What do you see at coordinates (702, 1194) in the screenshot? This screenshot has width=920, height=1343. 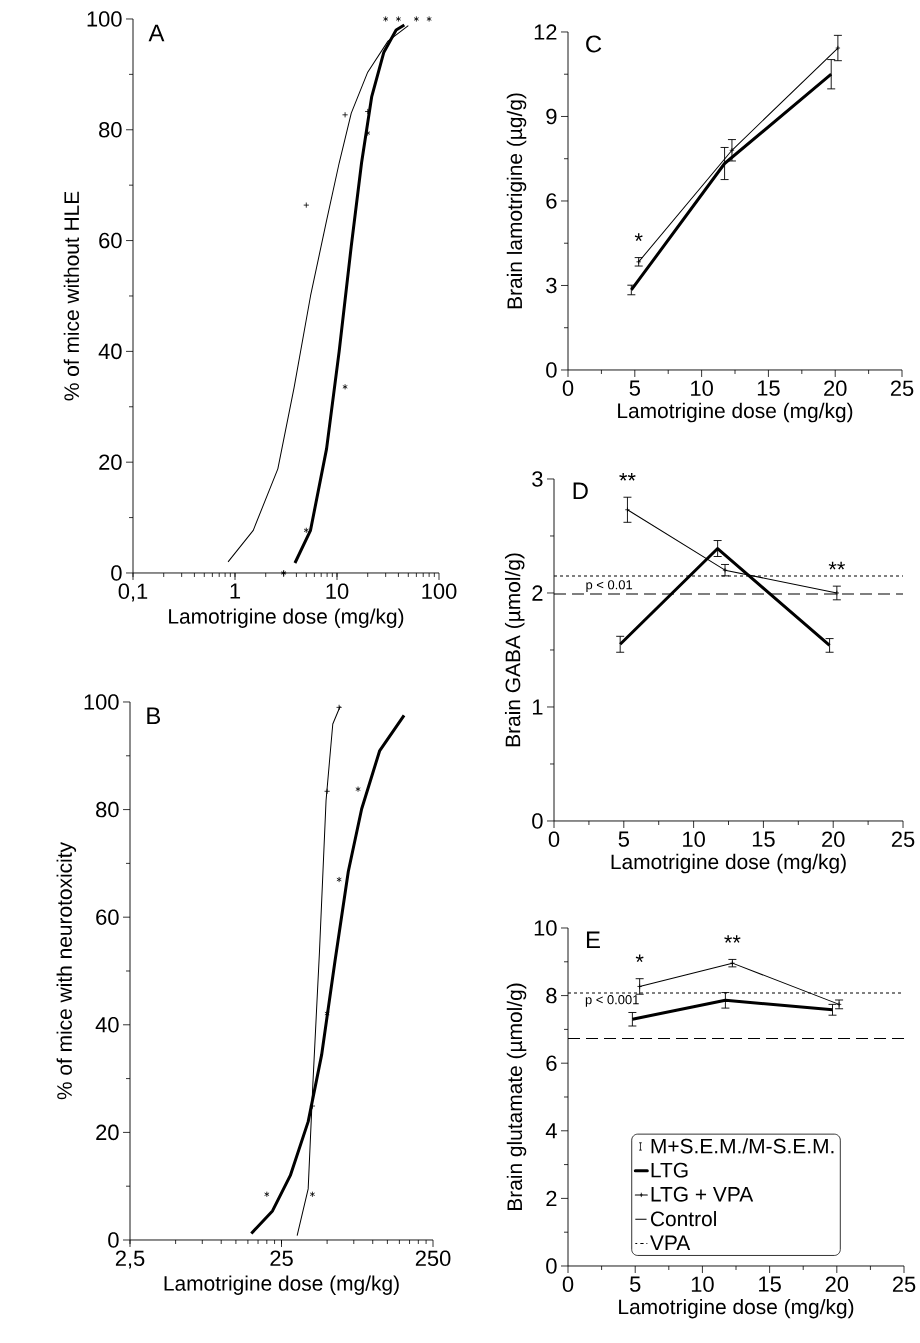 I see `legend-label: LTG + VPA` at bounding box center [702, 1194].